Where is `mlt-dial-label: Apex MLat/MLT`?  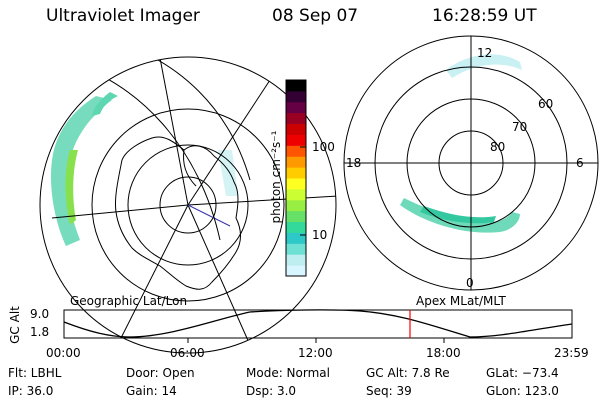 mlt-dial-label: Apex MLat/MLT is located at coordinates (461, 301).